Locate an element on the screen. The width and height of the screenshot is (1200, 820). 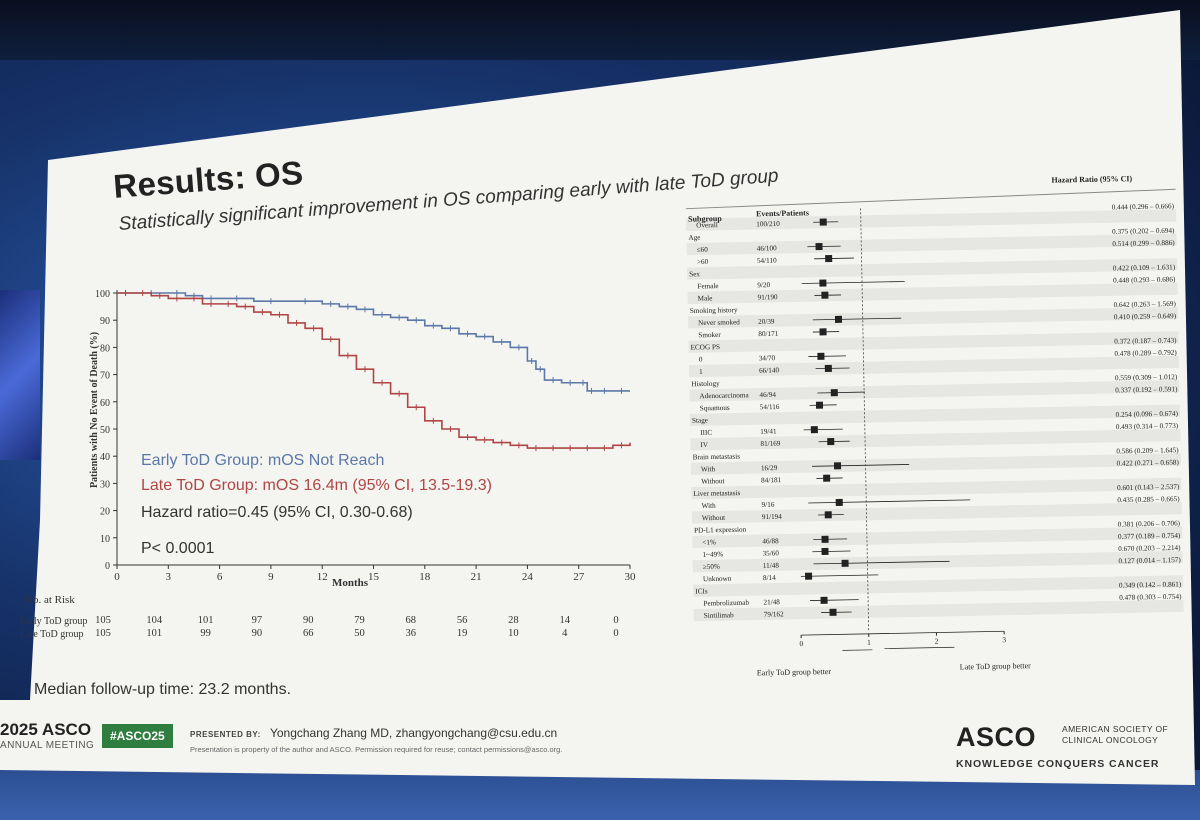
forest-row-label: Sex is located at coordinates (694, 274).